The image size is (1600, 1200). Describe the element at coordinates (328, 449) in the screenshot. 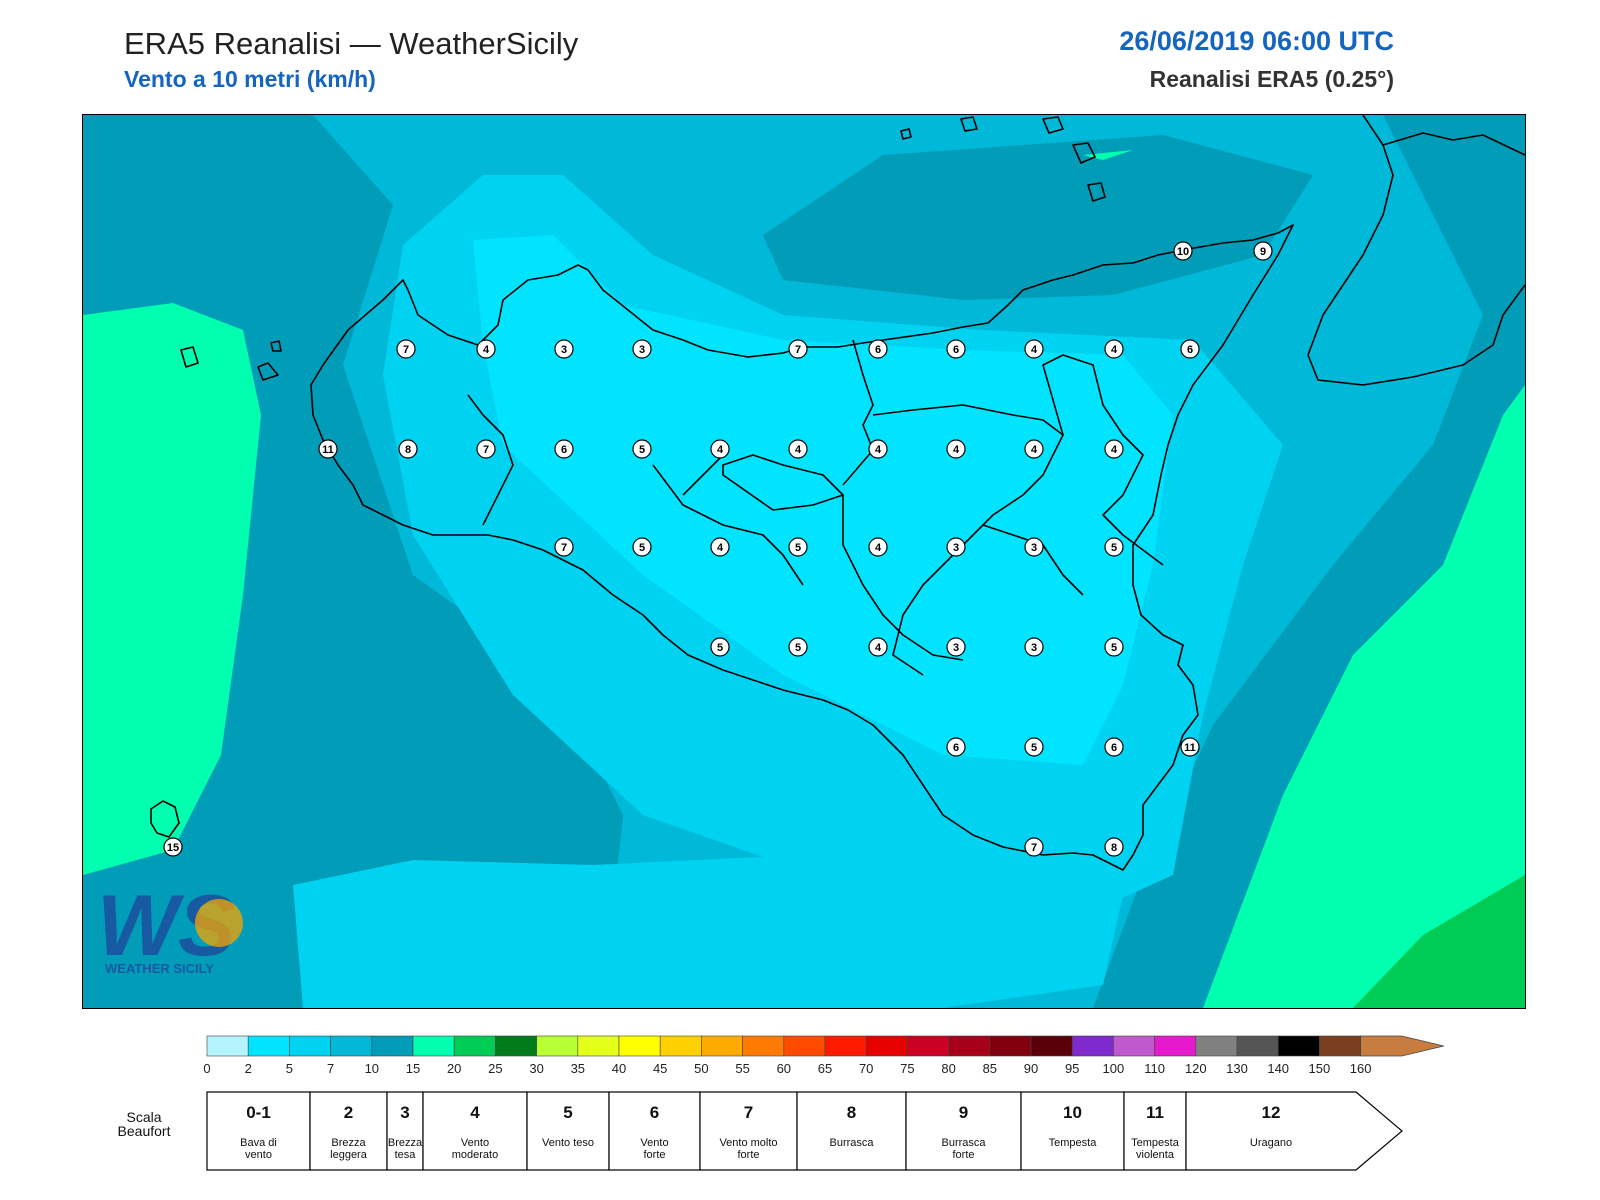

I see `station-marker: 11` at that location.